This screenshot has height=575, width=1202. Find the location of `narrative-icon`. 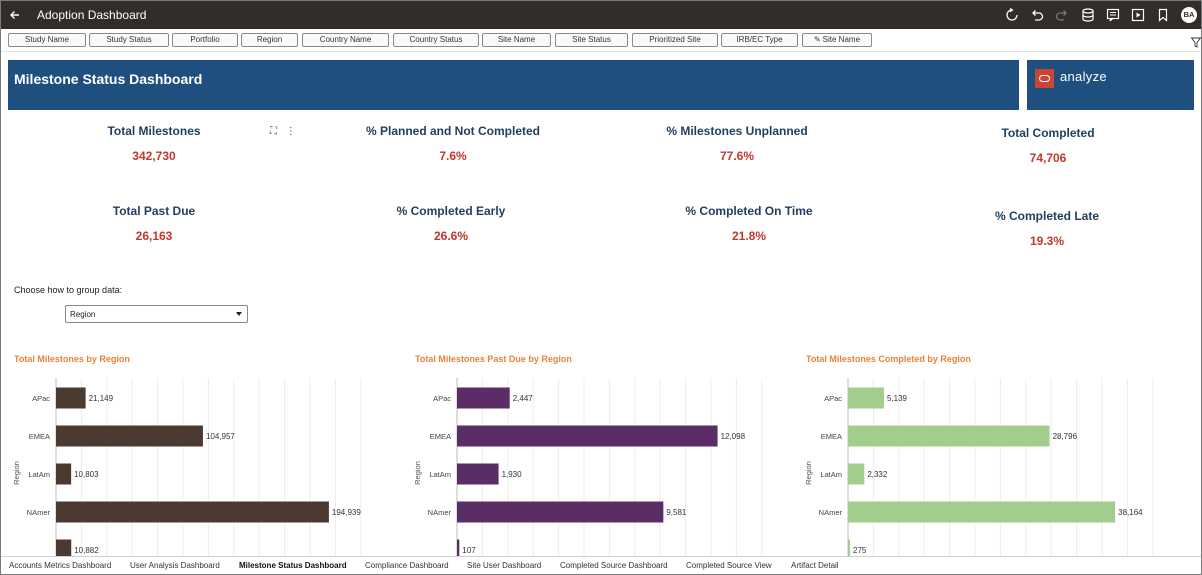

narrative-icon is located at coordinates (1113, 15).